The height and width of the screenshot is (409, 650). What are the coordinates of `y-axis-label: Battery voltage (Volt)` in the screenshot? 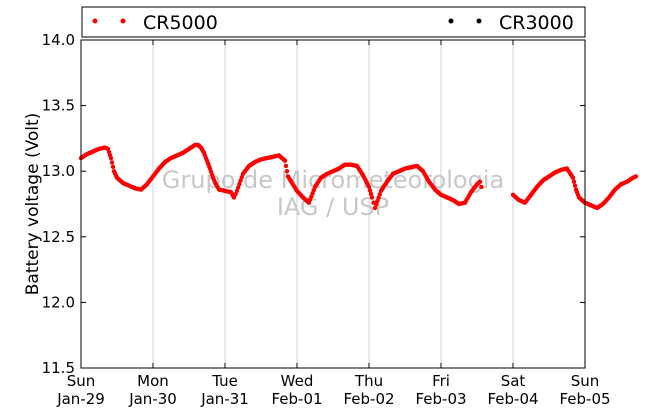 It's located at (33, 204).